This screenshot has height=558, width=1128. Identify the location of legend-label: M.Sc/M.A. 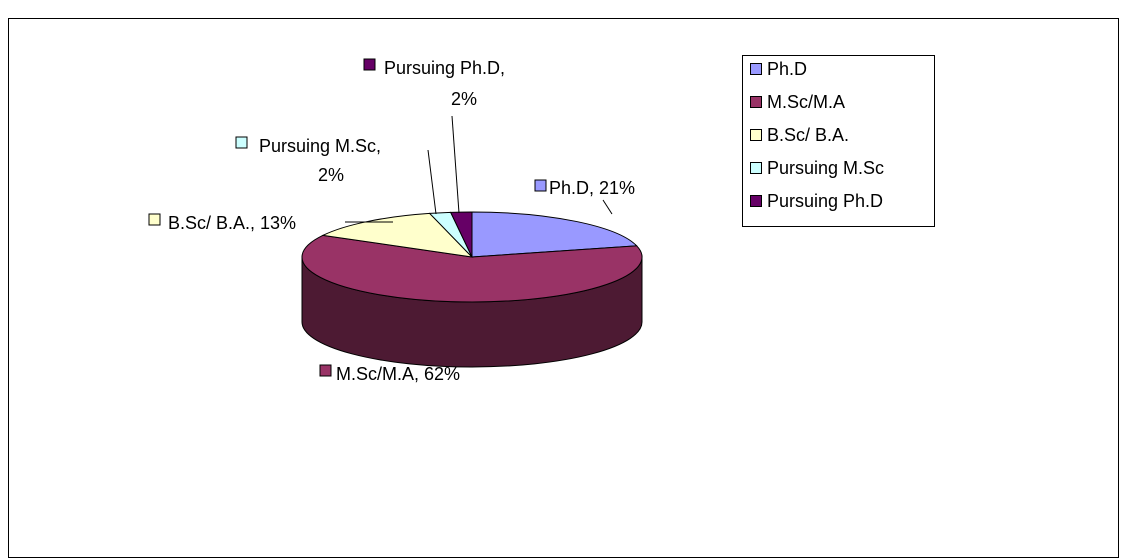
(806, 101).